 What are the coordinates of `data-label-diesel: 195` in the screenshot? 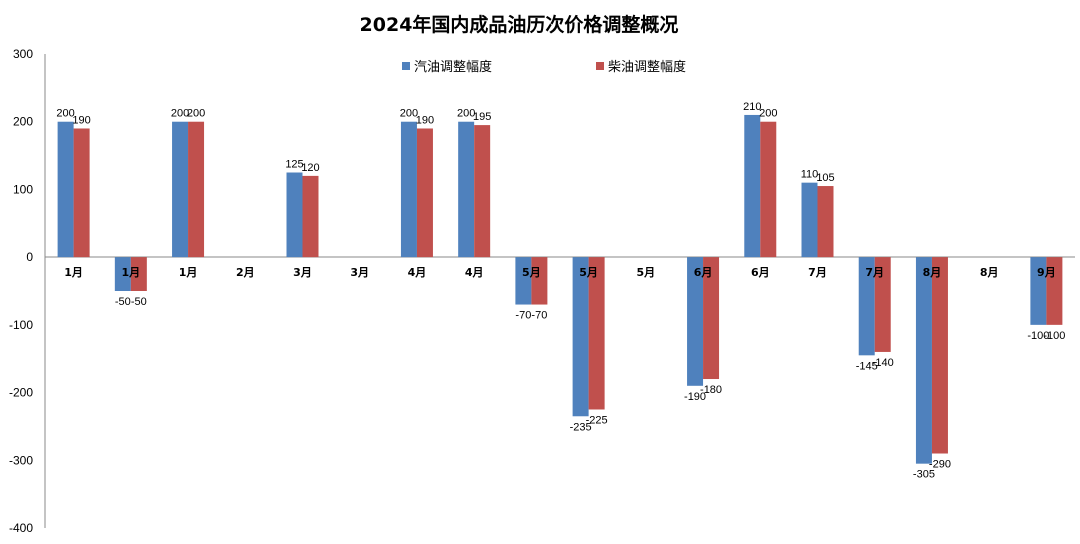 It's located at (482, 117).